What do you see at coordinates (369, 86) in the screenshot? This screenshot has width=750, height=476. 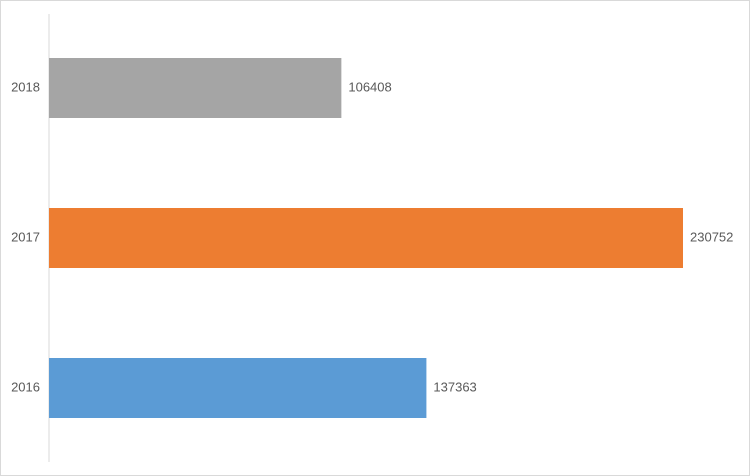 I see `data-label: 106408` at bounding box center [369, 86].